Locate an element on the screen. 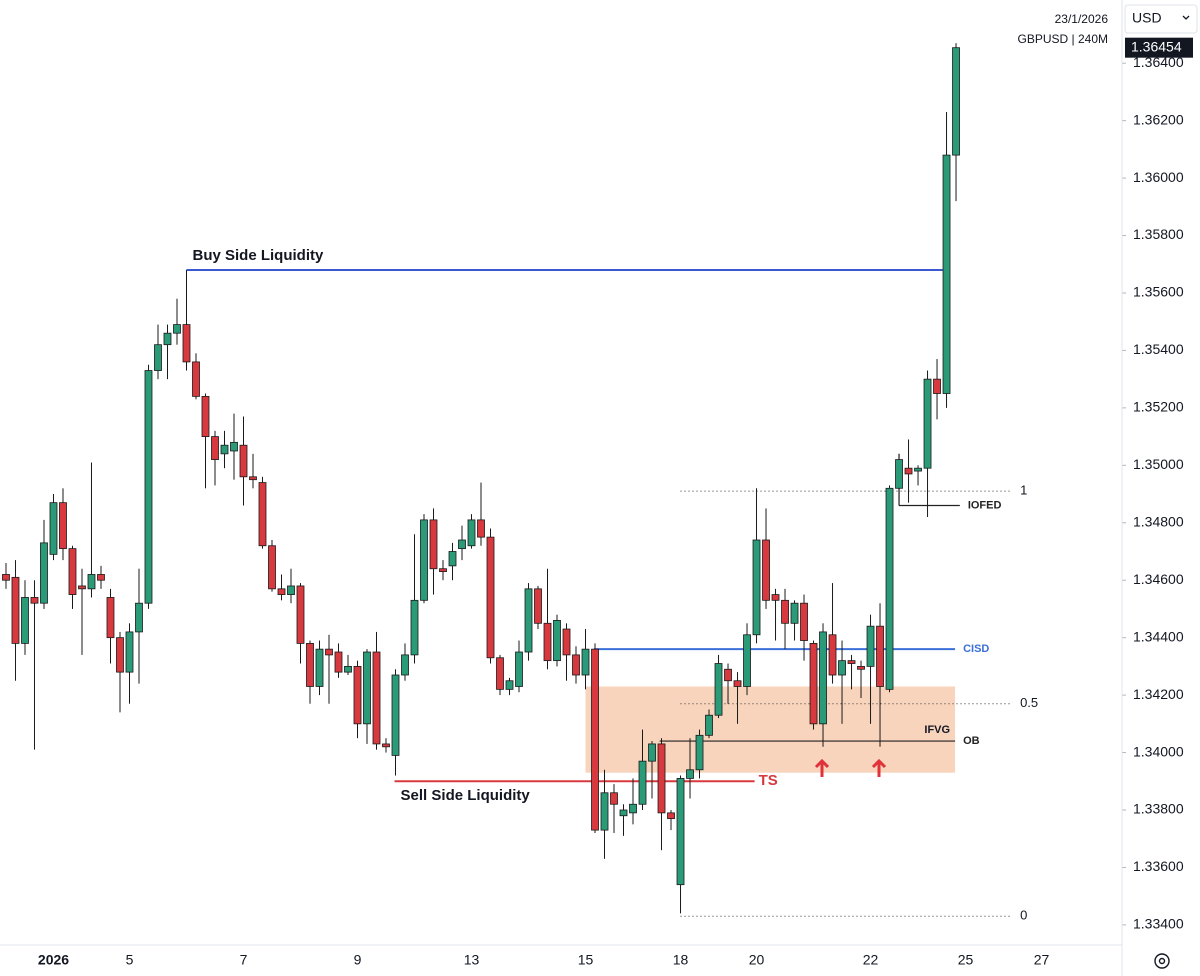  gear-hub is located at coordinates (1162, 961).